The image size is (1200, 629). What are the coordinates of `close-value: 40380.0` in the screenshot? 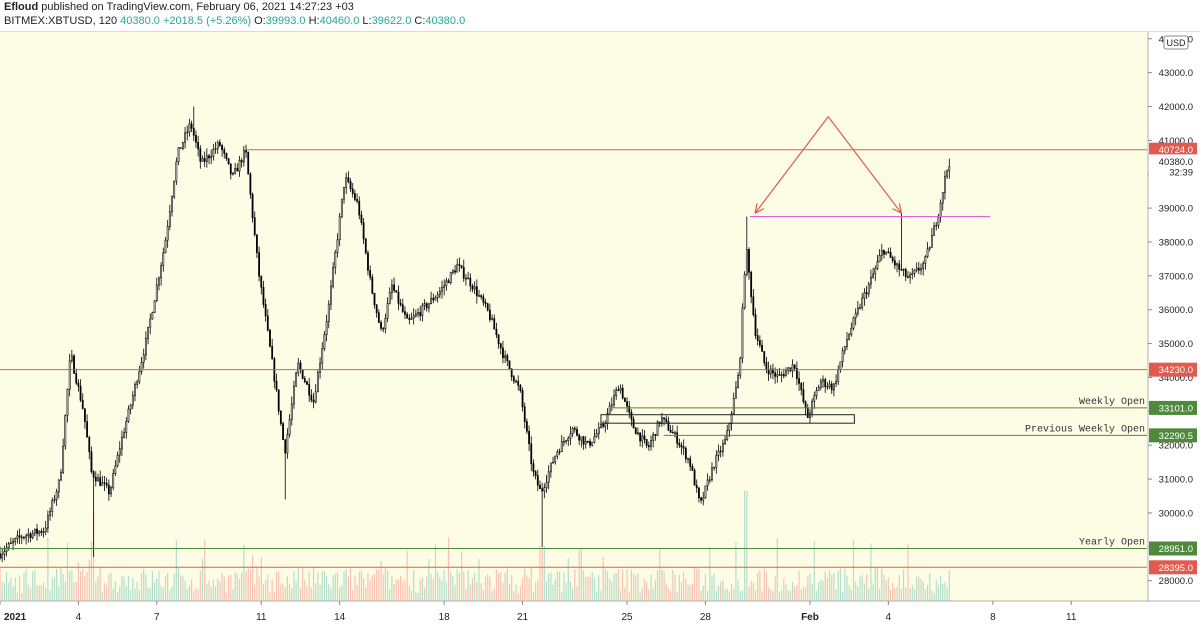 It's located at (445, 21).